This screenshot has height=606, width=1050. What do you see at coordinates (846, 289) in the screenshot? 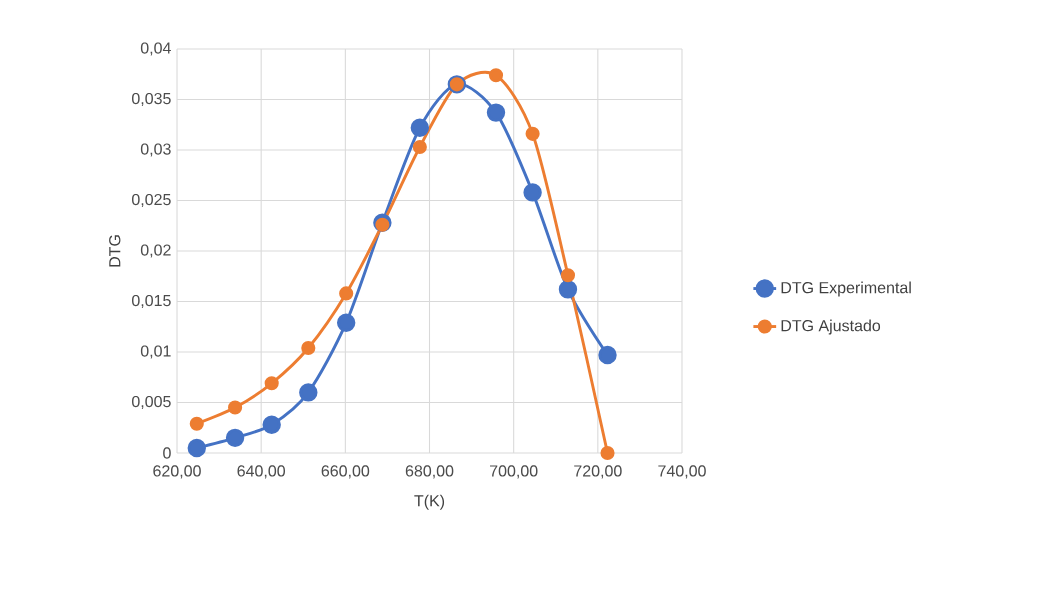
I see `legend-label: DTG Experimental` at bounding box center [846, 289].